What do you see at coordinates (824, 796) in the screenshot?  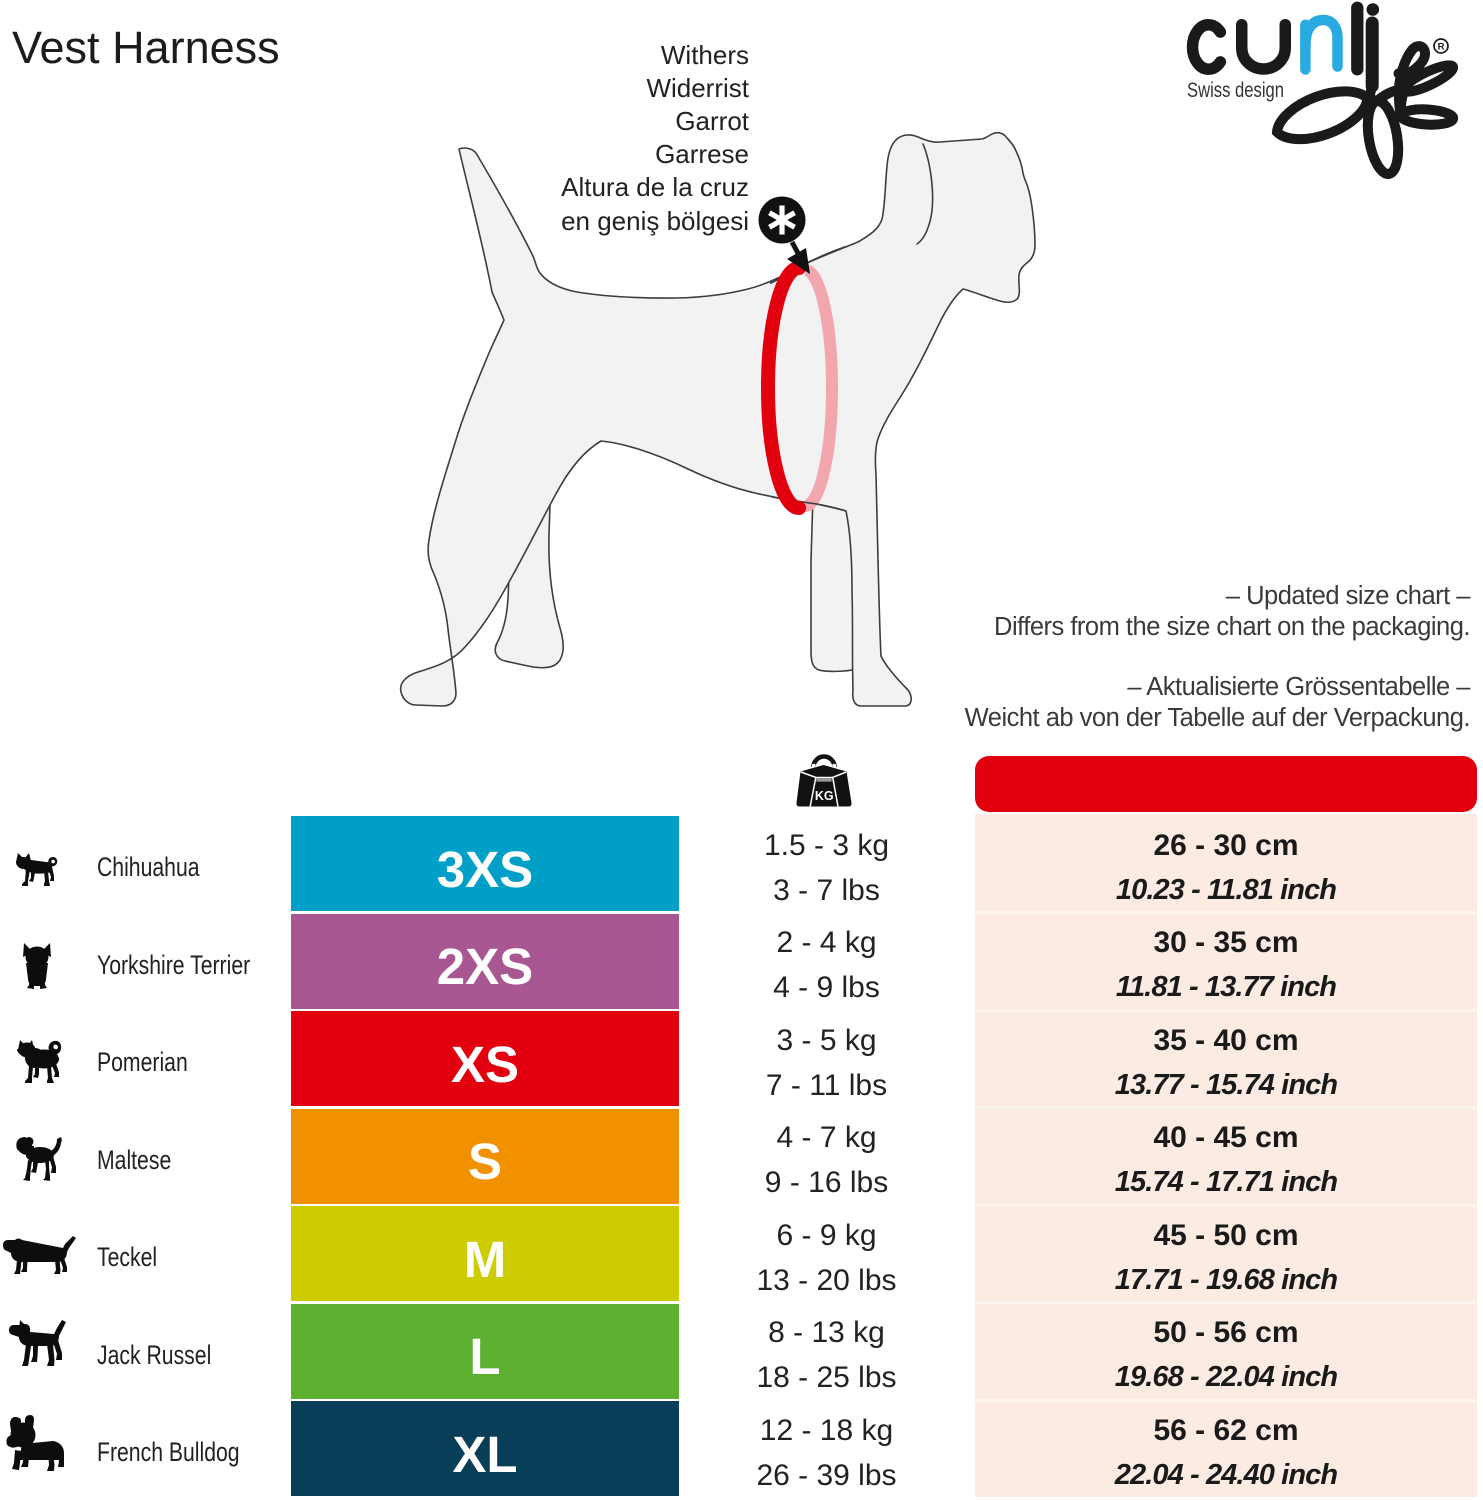 I see `svg-text: KG` at bounding box center [824, 796].